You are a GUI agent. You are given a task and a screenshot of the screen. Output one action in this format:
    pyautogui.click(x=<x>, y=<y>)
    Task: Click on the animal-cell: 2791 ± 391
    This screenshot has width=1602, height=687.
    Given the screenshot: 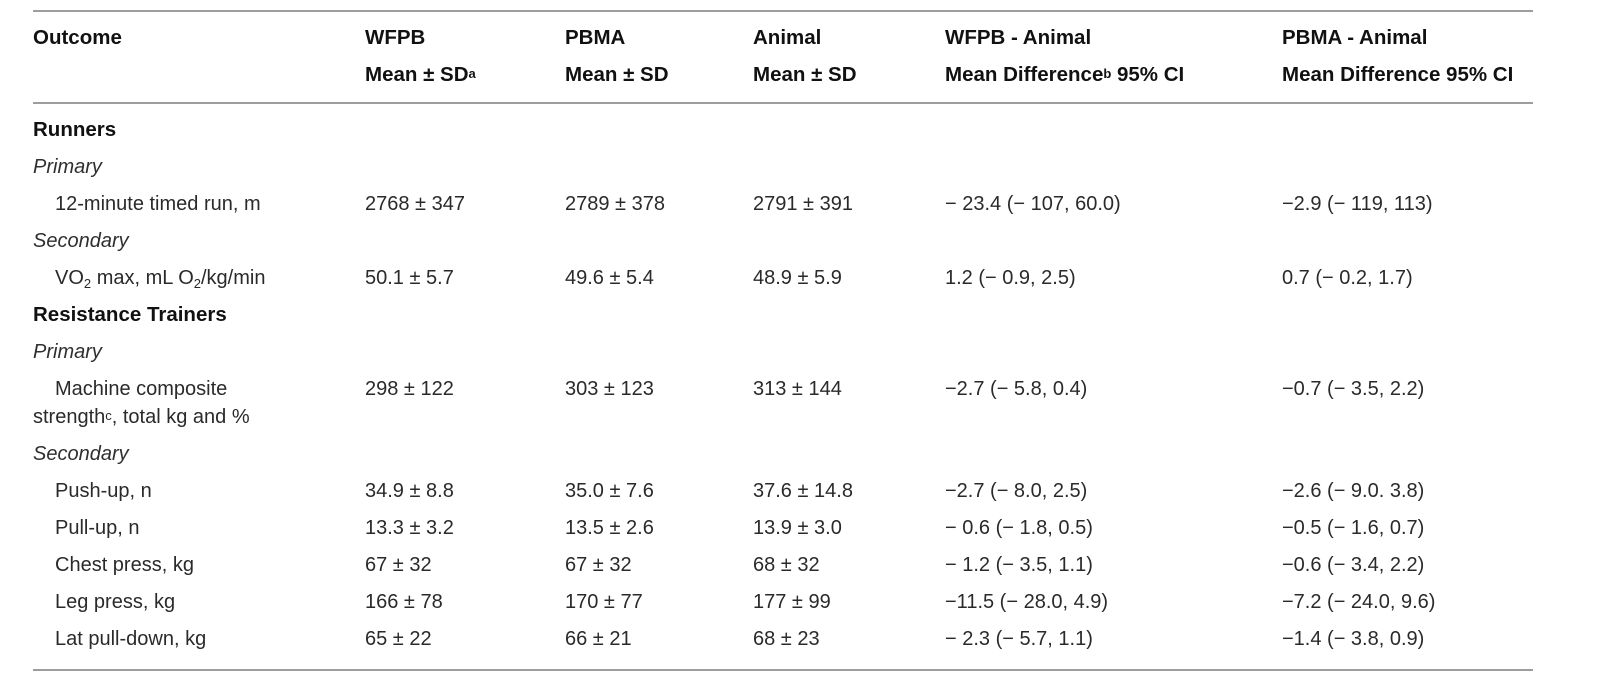 What is the action you would take?
    pyautogui.click(x=803, y=203)
    